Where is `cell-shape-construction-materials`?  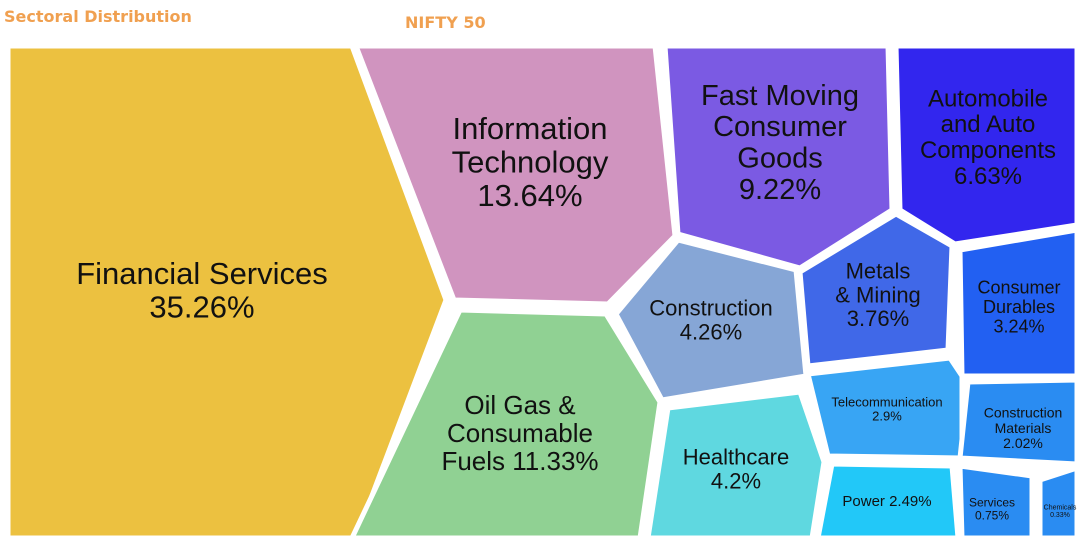 cell-shape-construction-materials is located at coordinates (1018, 422).